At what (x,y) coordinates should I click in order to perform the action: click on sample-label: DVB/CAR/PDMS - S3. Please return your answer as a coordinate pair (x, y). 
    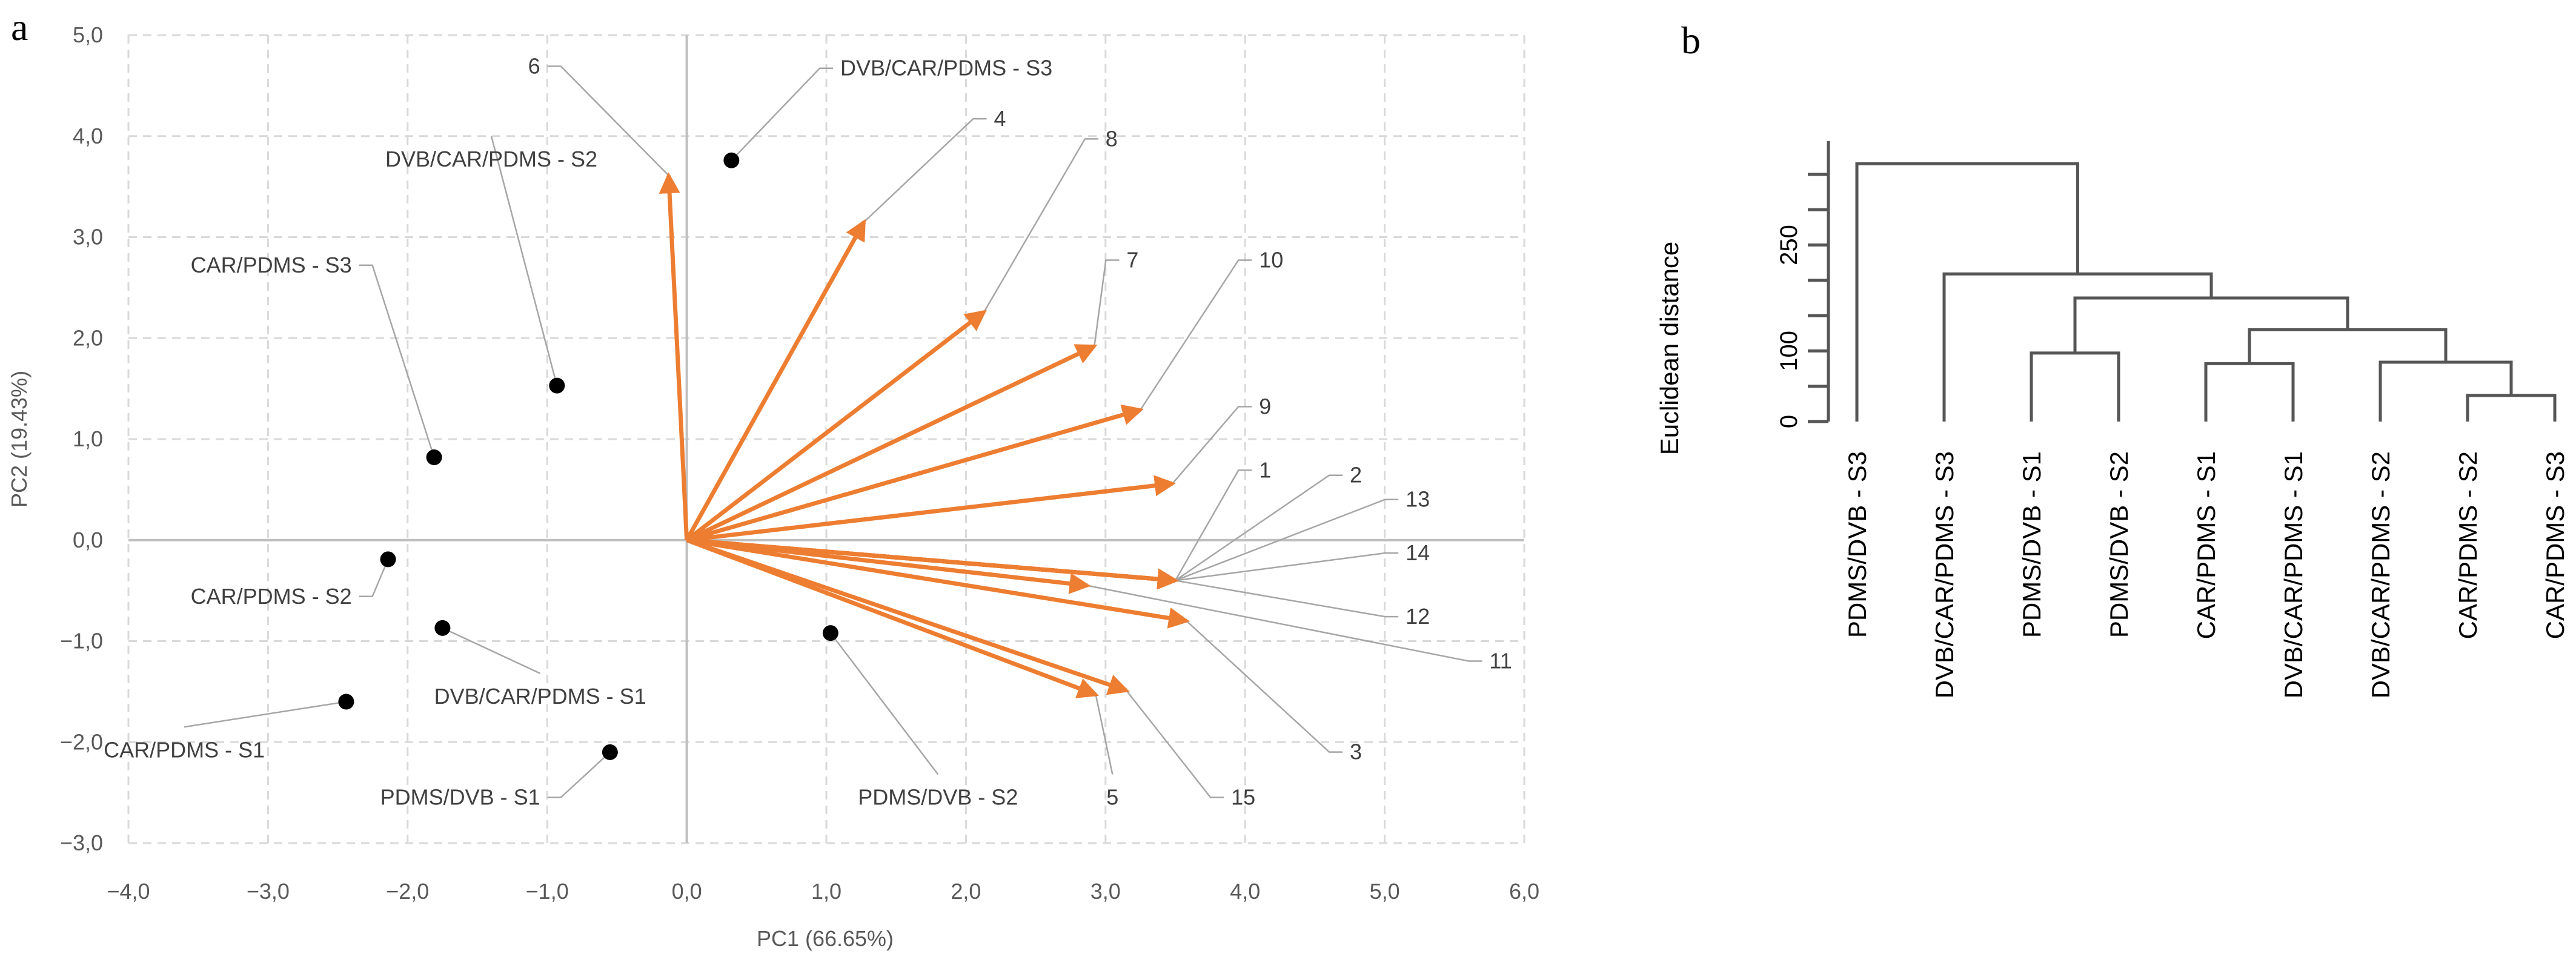
    Looking at the image, I should click on (946, 68).